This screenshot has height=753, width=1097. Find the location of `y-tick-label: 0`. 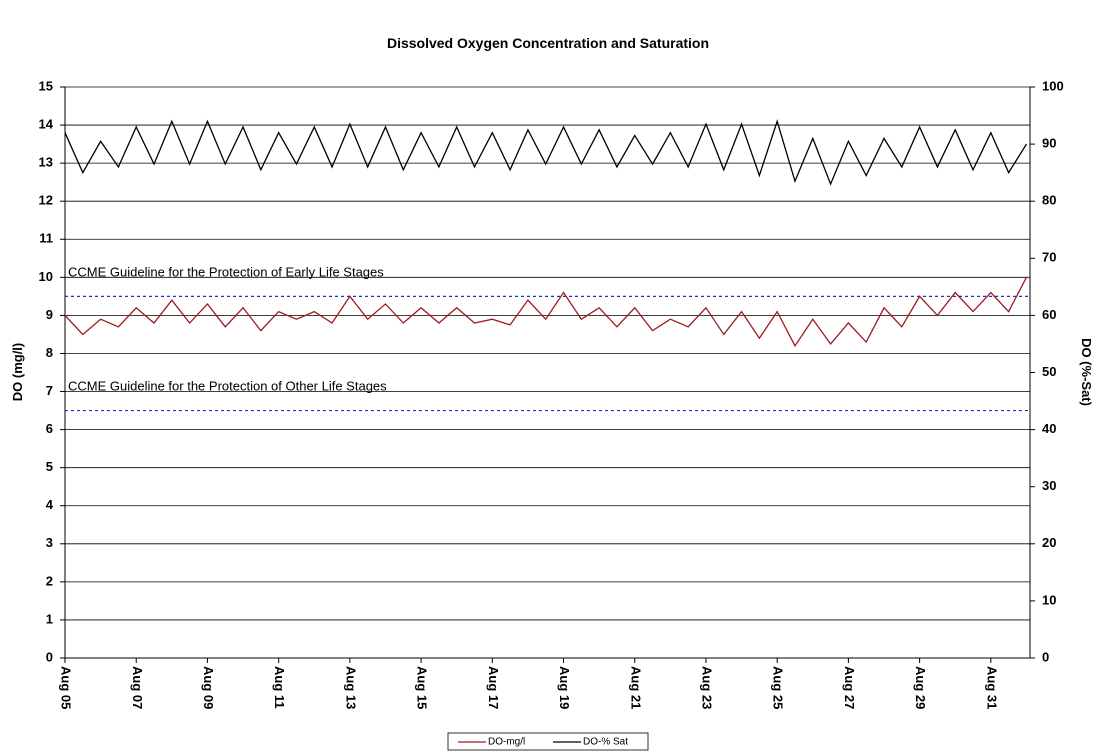

y-tick-label: 0 is located at coordinates (49, 656).